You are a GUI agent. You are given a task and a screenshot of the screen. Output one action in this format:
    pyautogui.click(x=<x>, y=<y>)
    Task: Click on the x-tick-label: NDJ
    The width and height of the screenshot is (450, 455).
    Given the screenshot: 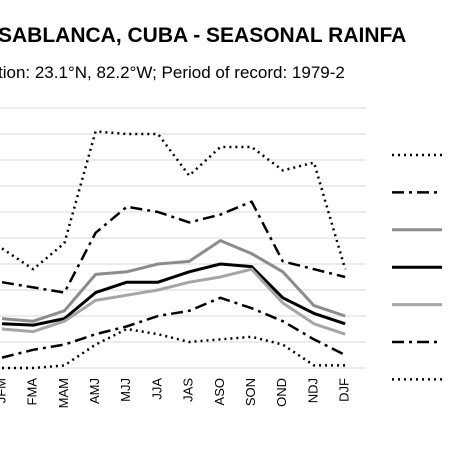 What is the action you would take?
    pyautogui.click(x=312, y=390)
    